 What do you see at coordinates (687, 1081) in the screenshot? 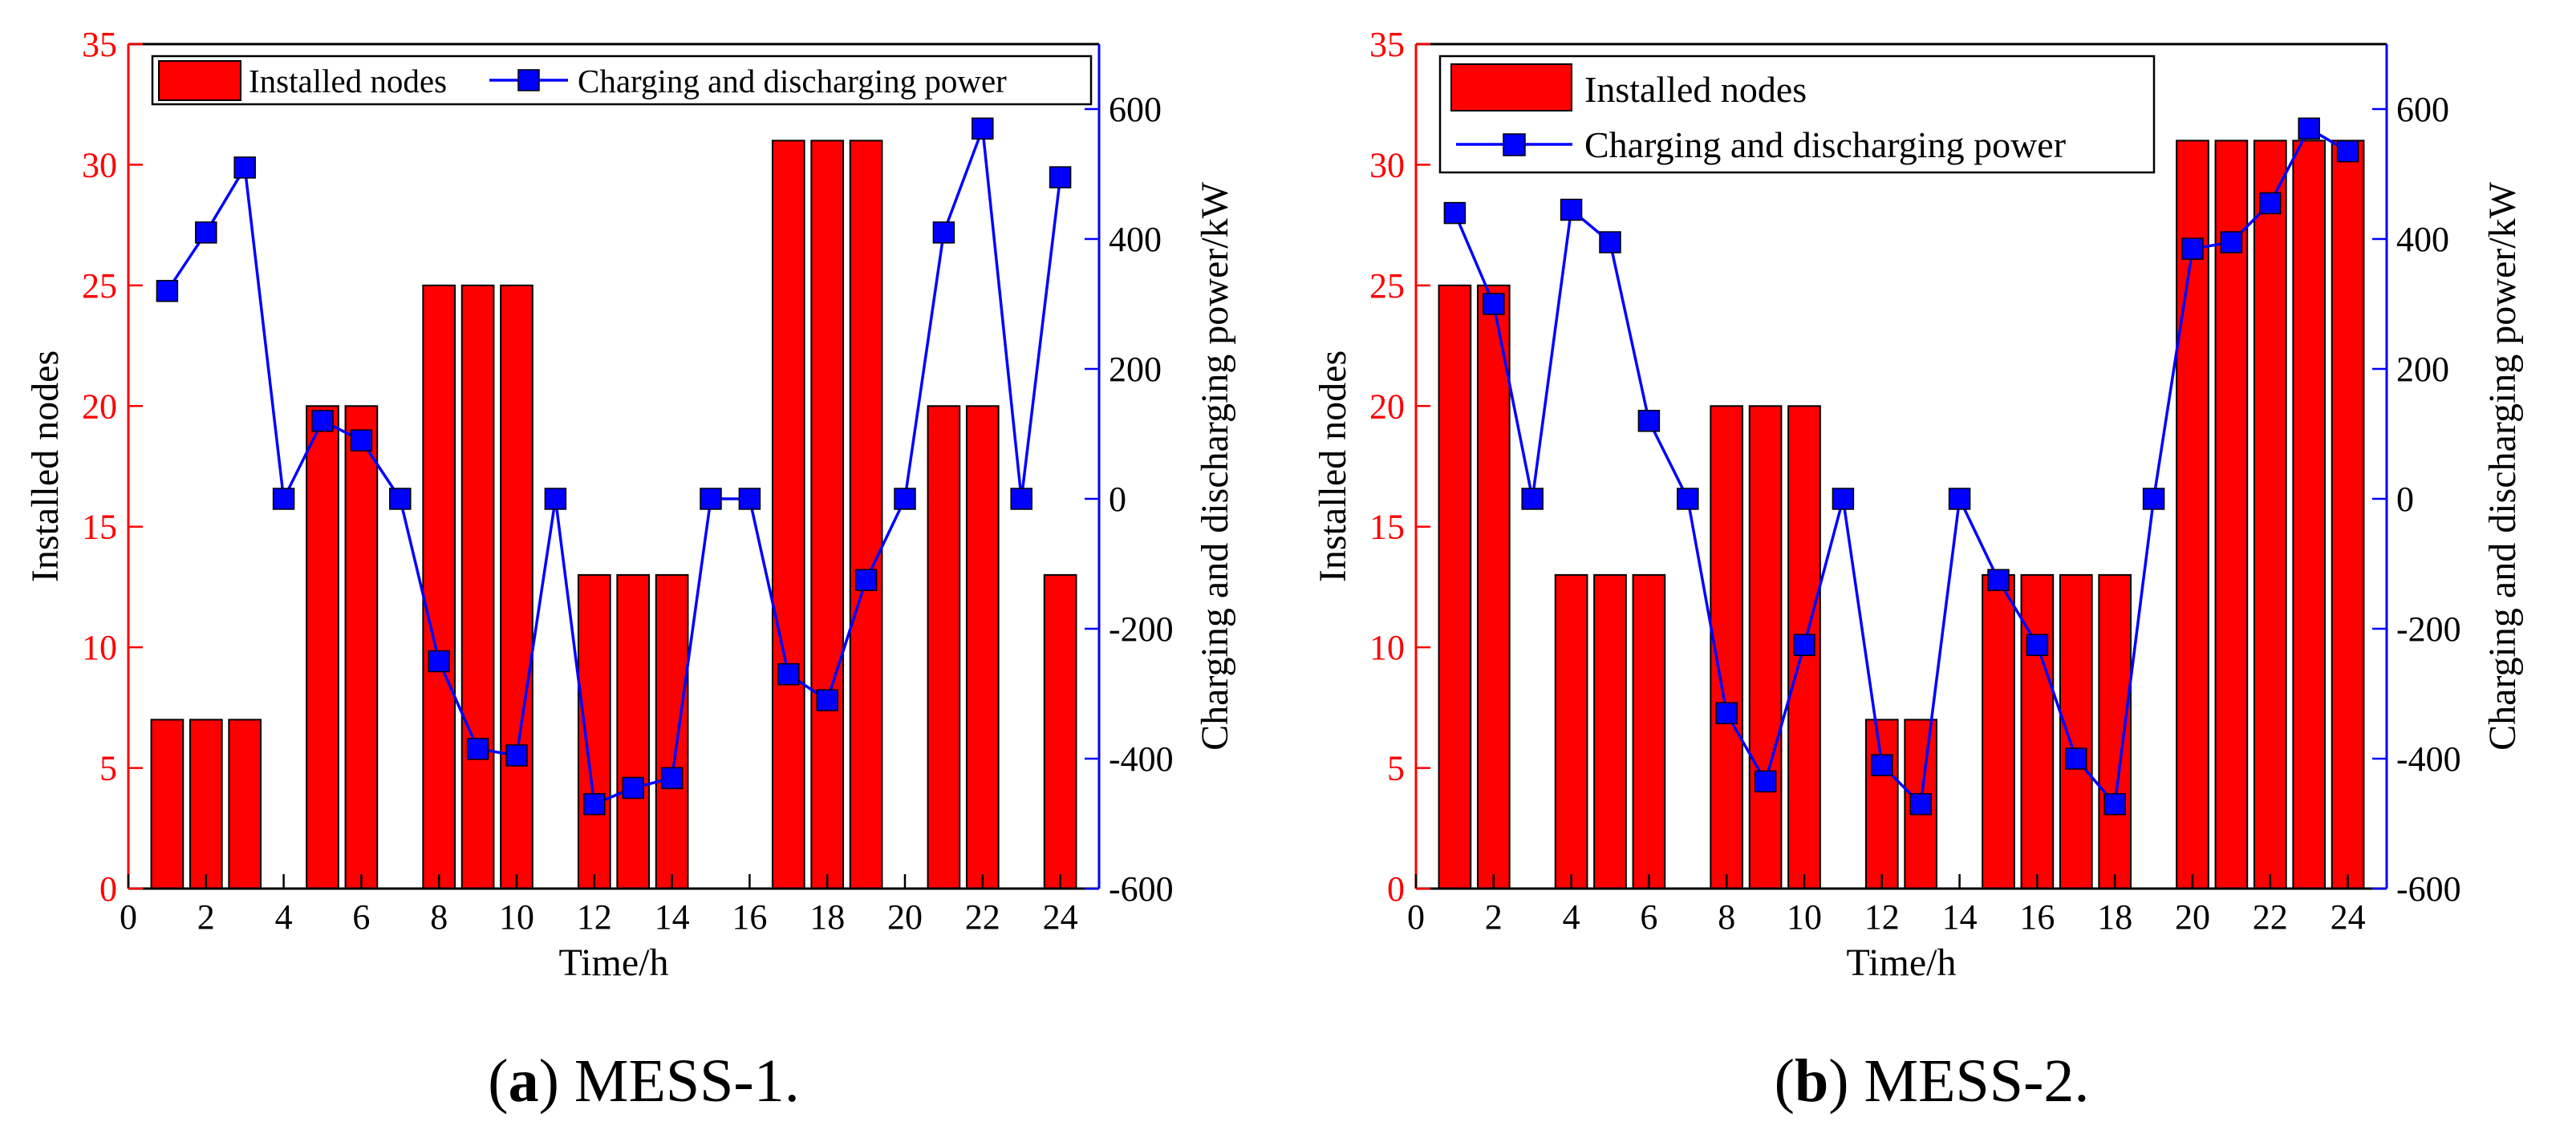
I see `caption-a-text: MESS-1.` at bounding box center [687, 1081].